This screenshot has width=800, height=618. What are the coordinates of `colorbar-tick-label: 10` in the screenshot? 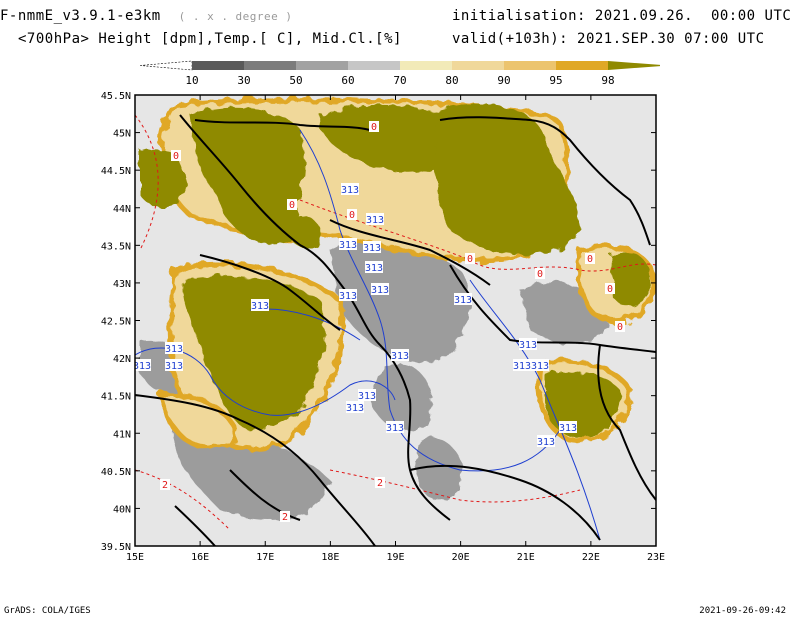 It's located at (191, 80).